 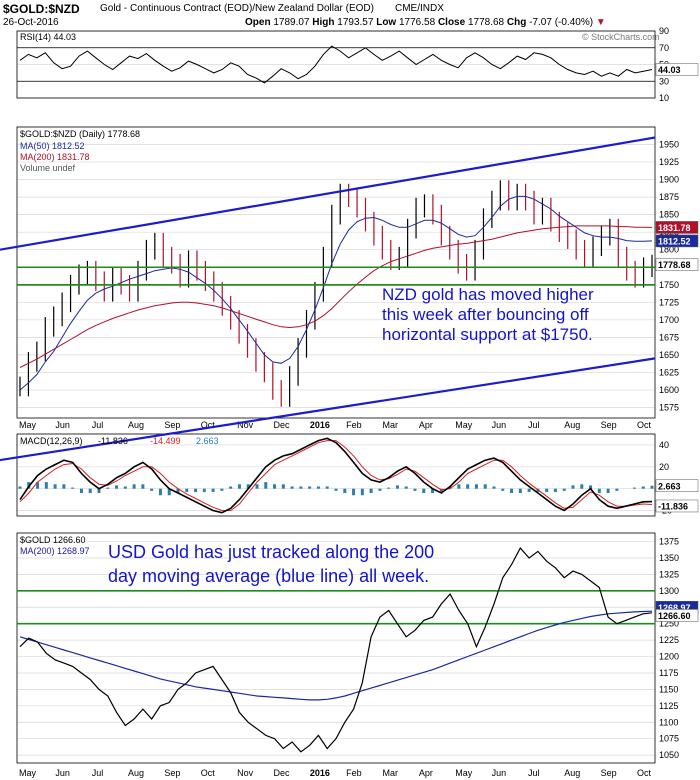 I want to click on close-label: Close, so click(x=451, y=22).